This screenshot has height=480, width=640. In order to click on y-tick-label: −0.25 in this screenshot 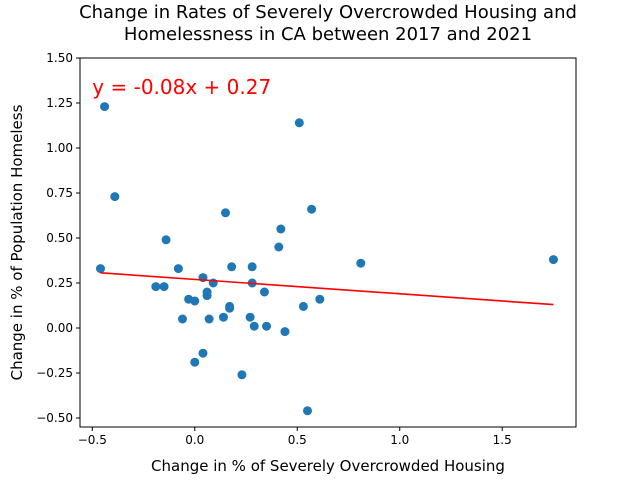, I will do `click(54, 373)`.